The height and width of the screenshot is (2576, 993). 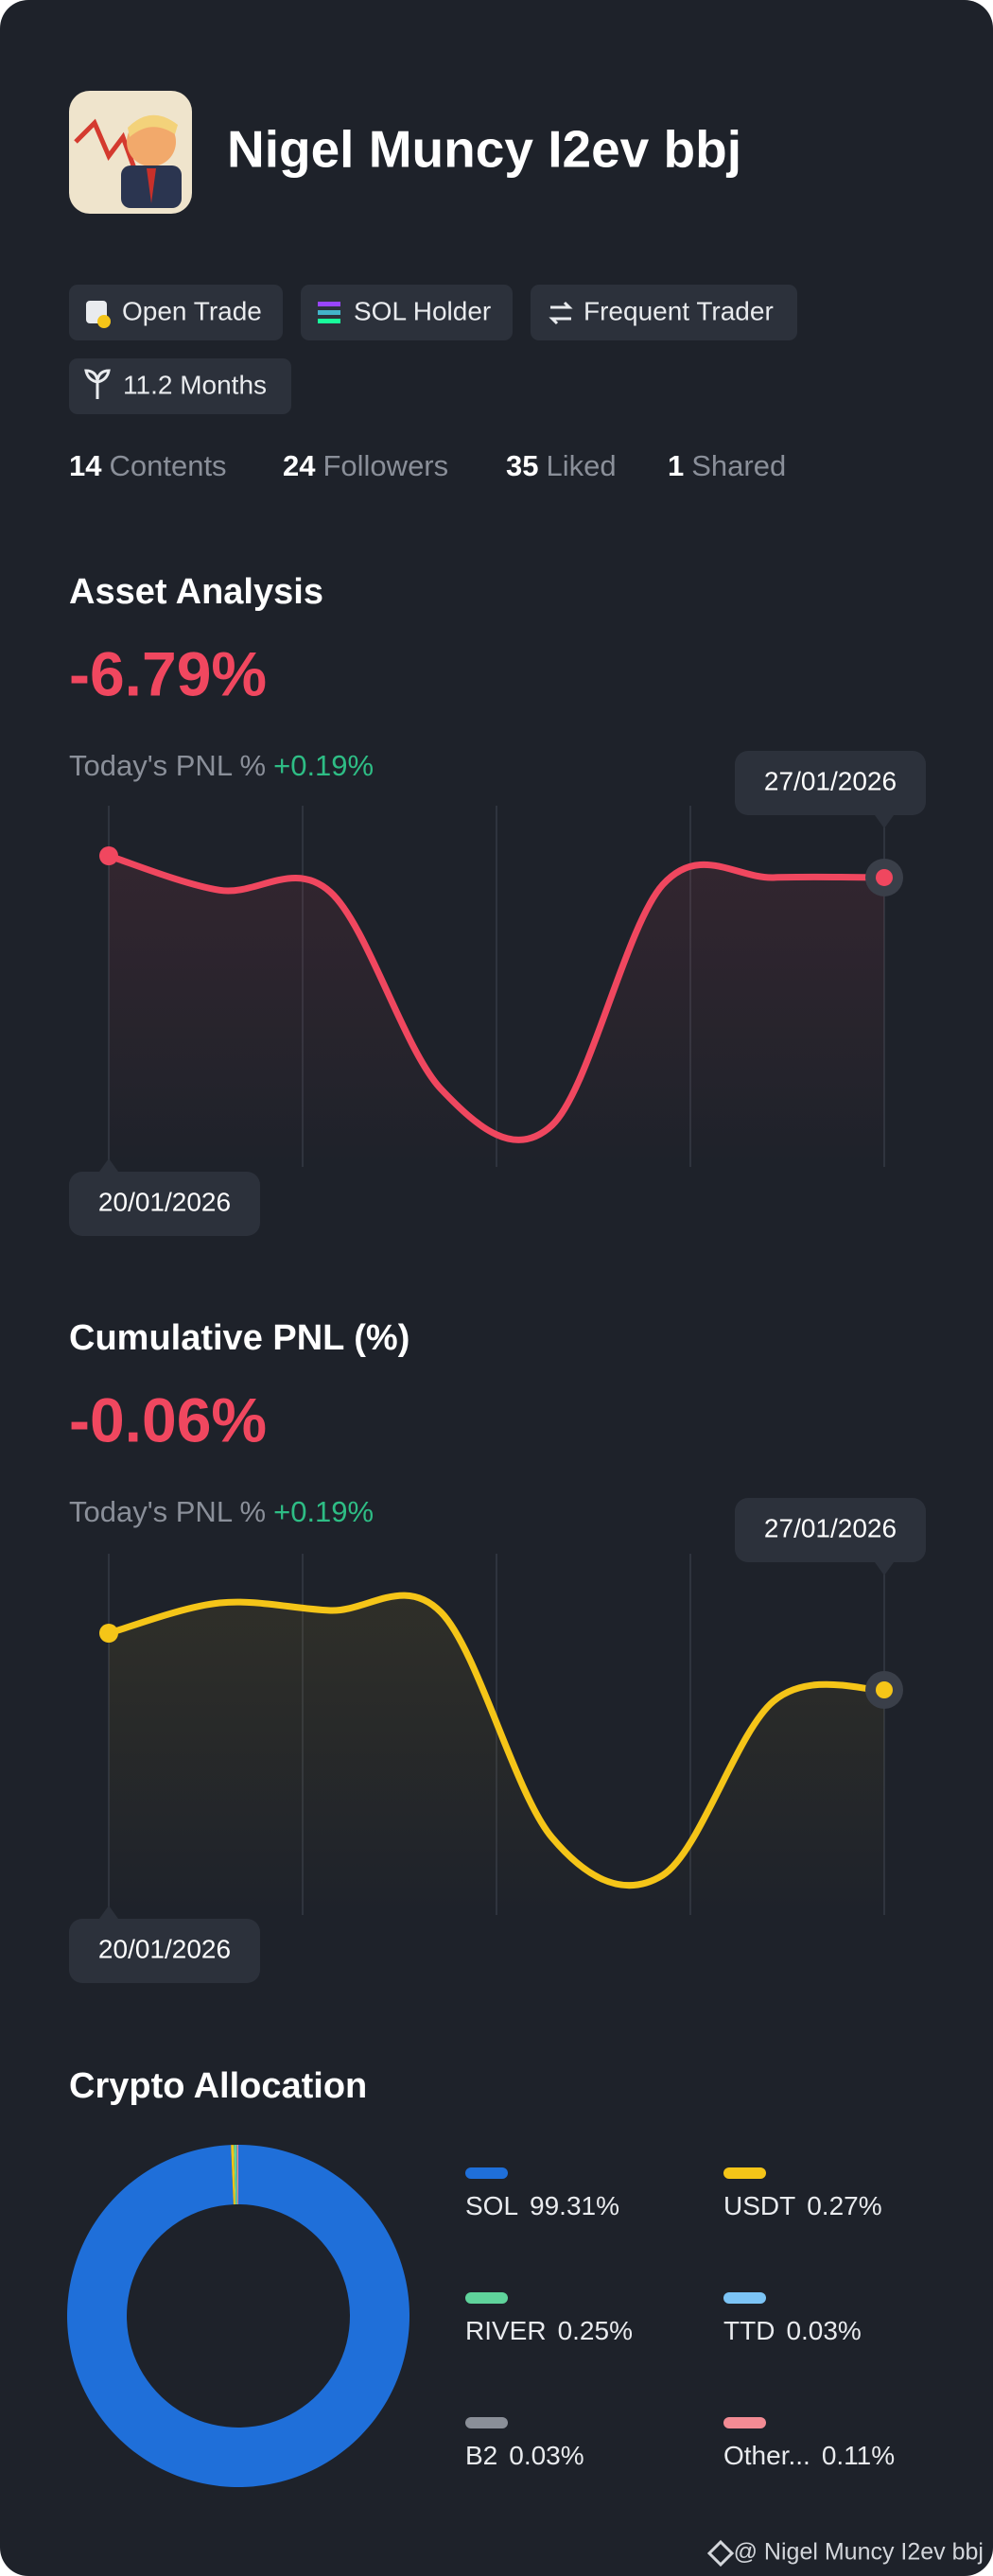 What do you see at coordinates (859, 2552) in the screenshot?
I see `footer: @ Nigel Muncy I2ev bbj` at bounding box center [859, 2552].